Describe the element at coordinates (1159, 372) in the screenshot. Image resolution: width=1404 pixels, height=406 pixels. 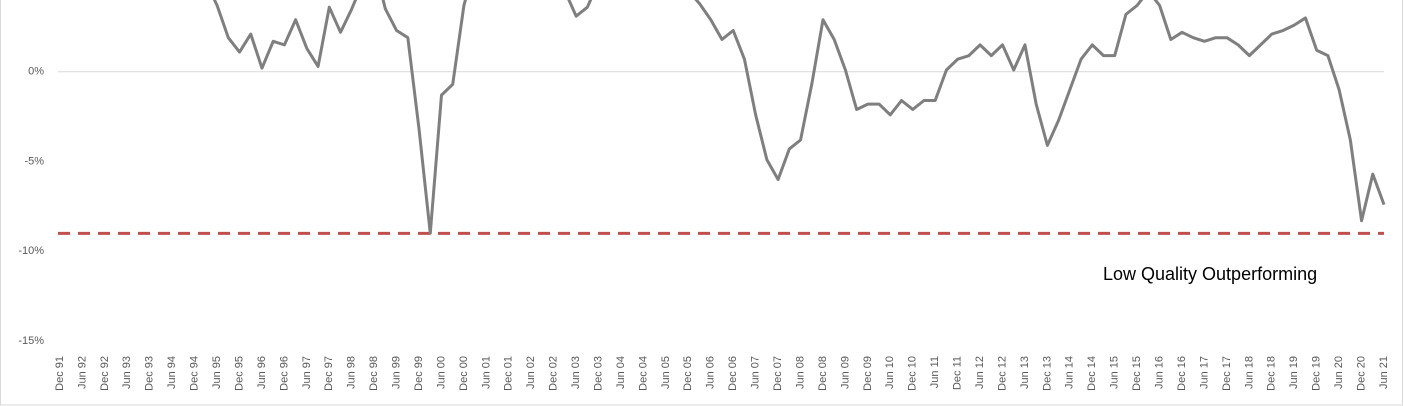
I see `x-tick-label: Jun 16` at that location.